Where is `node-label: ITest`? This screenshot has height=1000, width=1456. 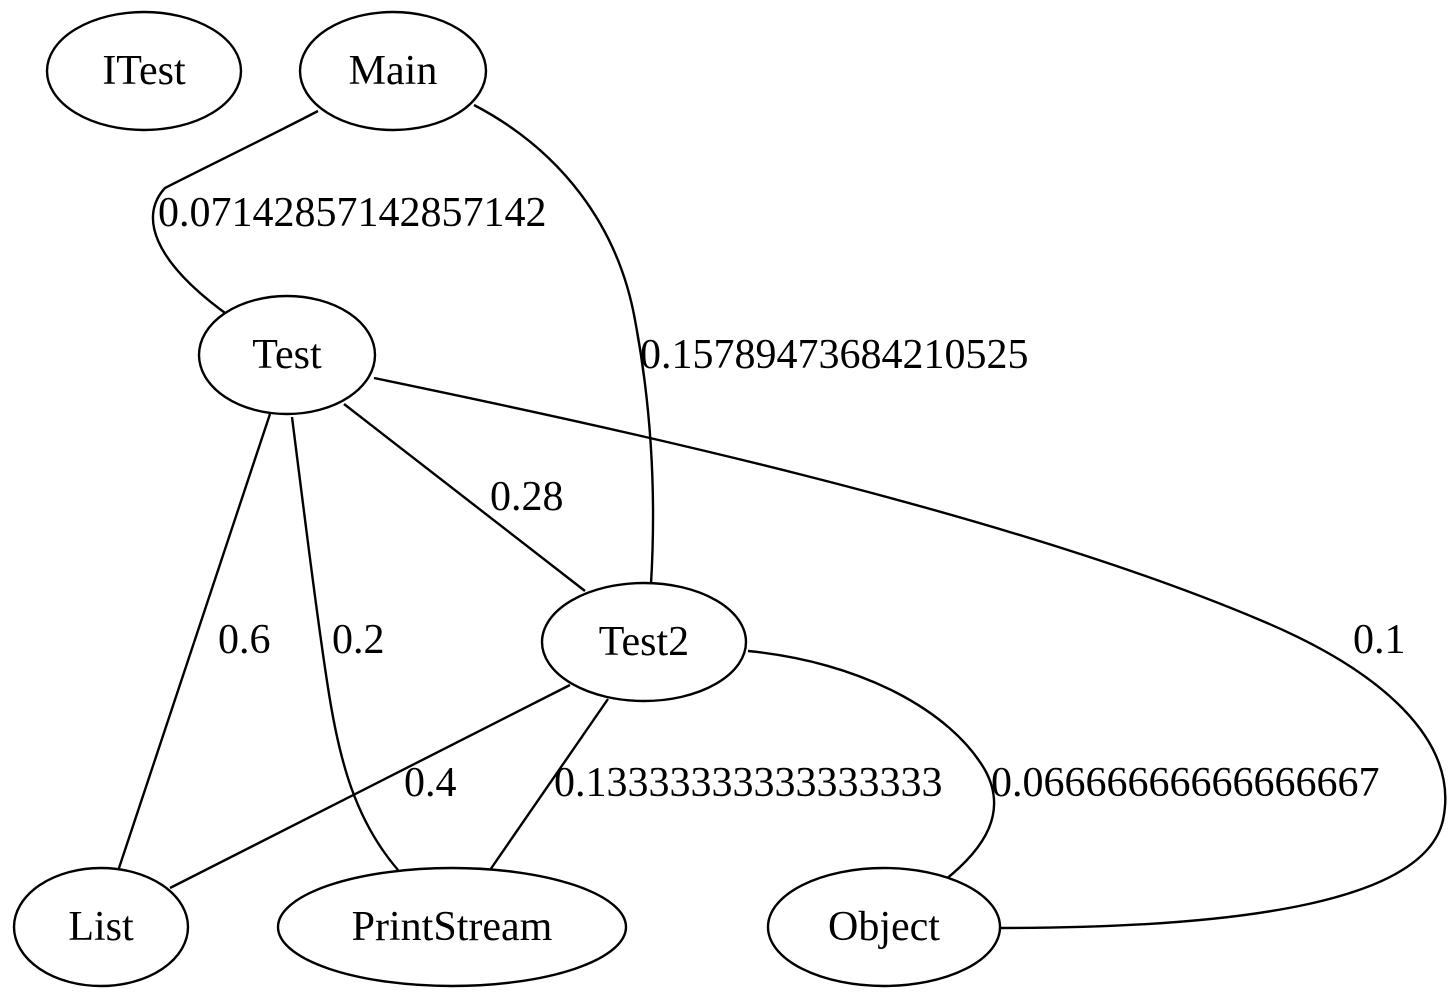 node-label: ITest is located at coordinates (144, 71).